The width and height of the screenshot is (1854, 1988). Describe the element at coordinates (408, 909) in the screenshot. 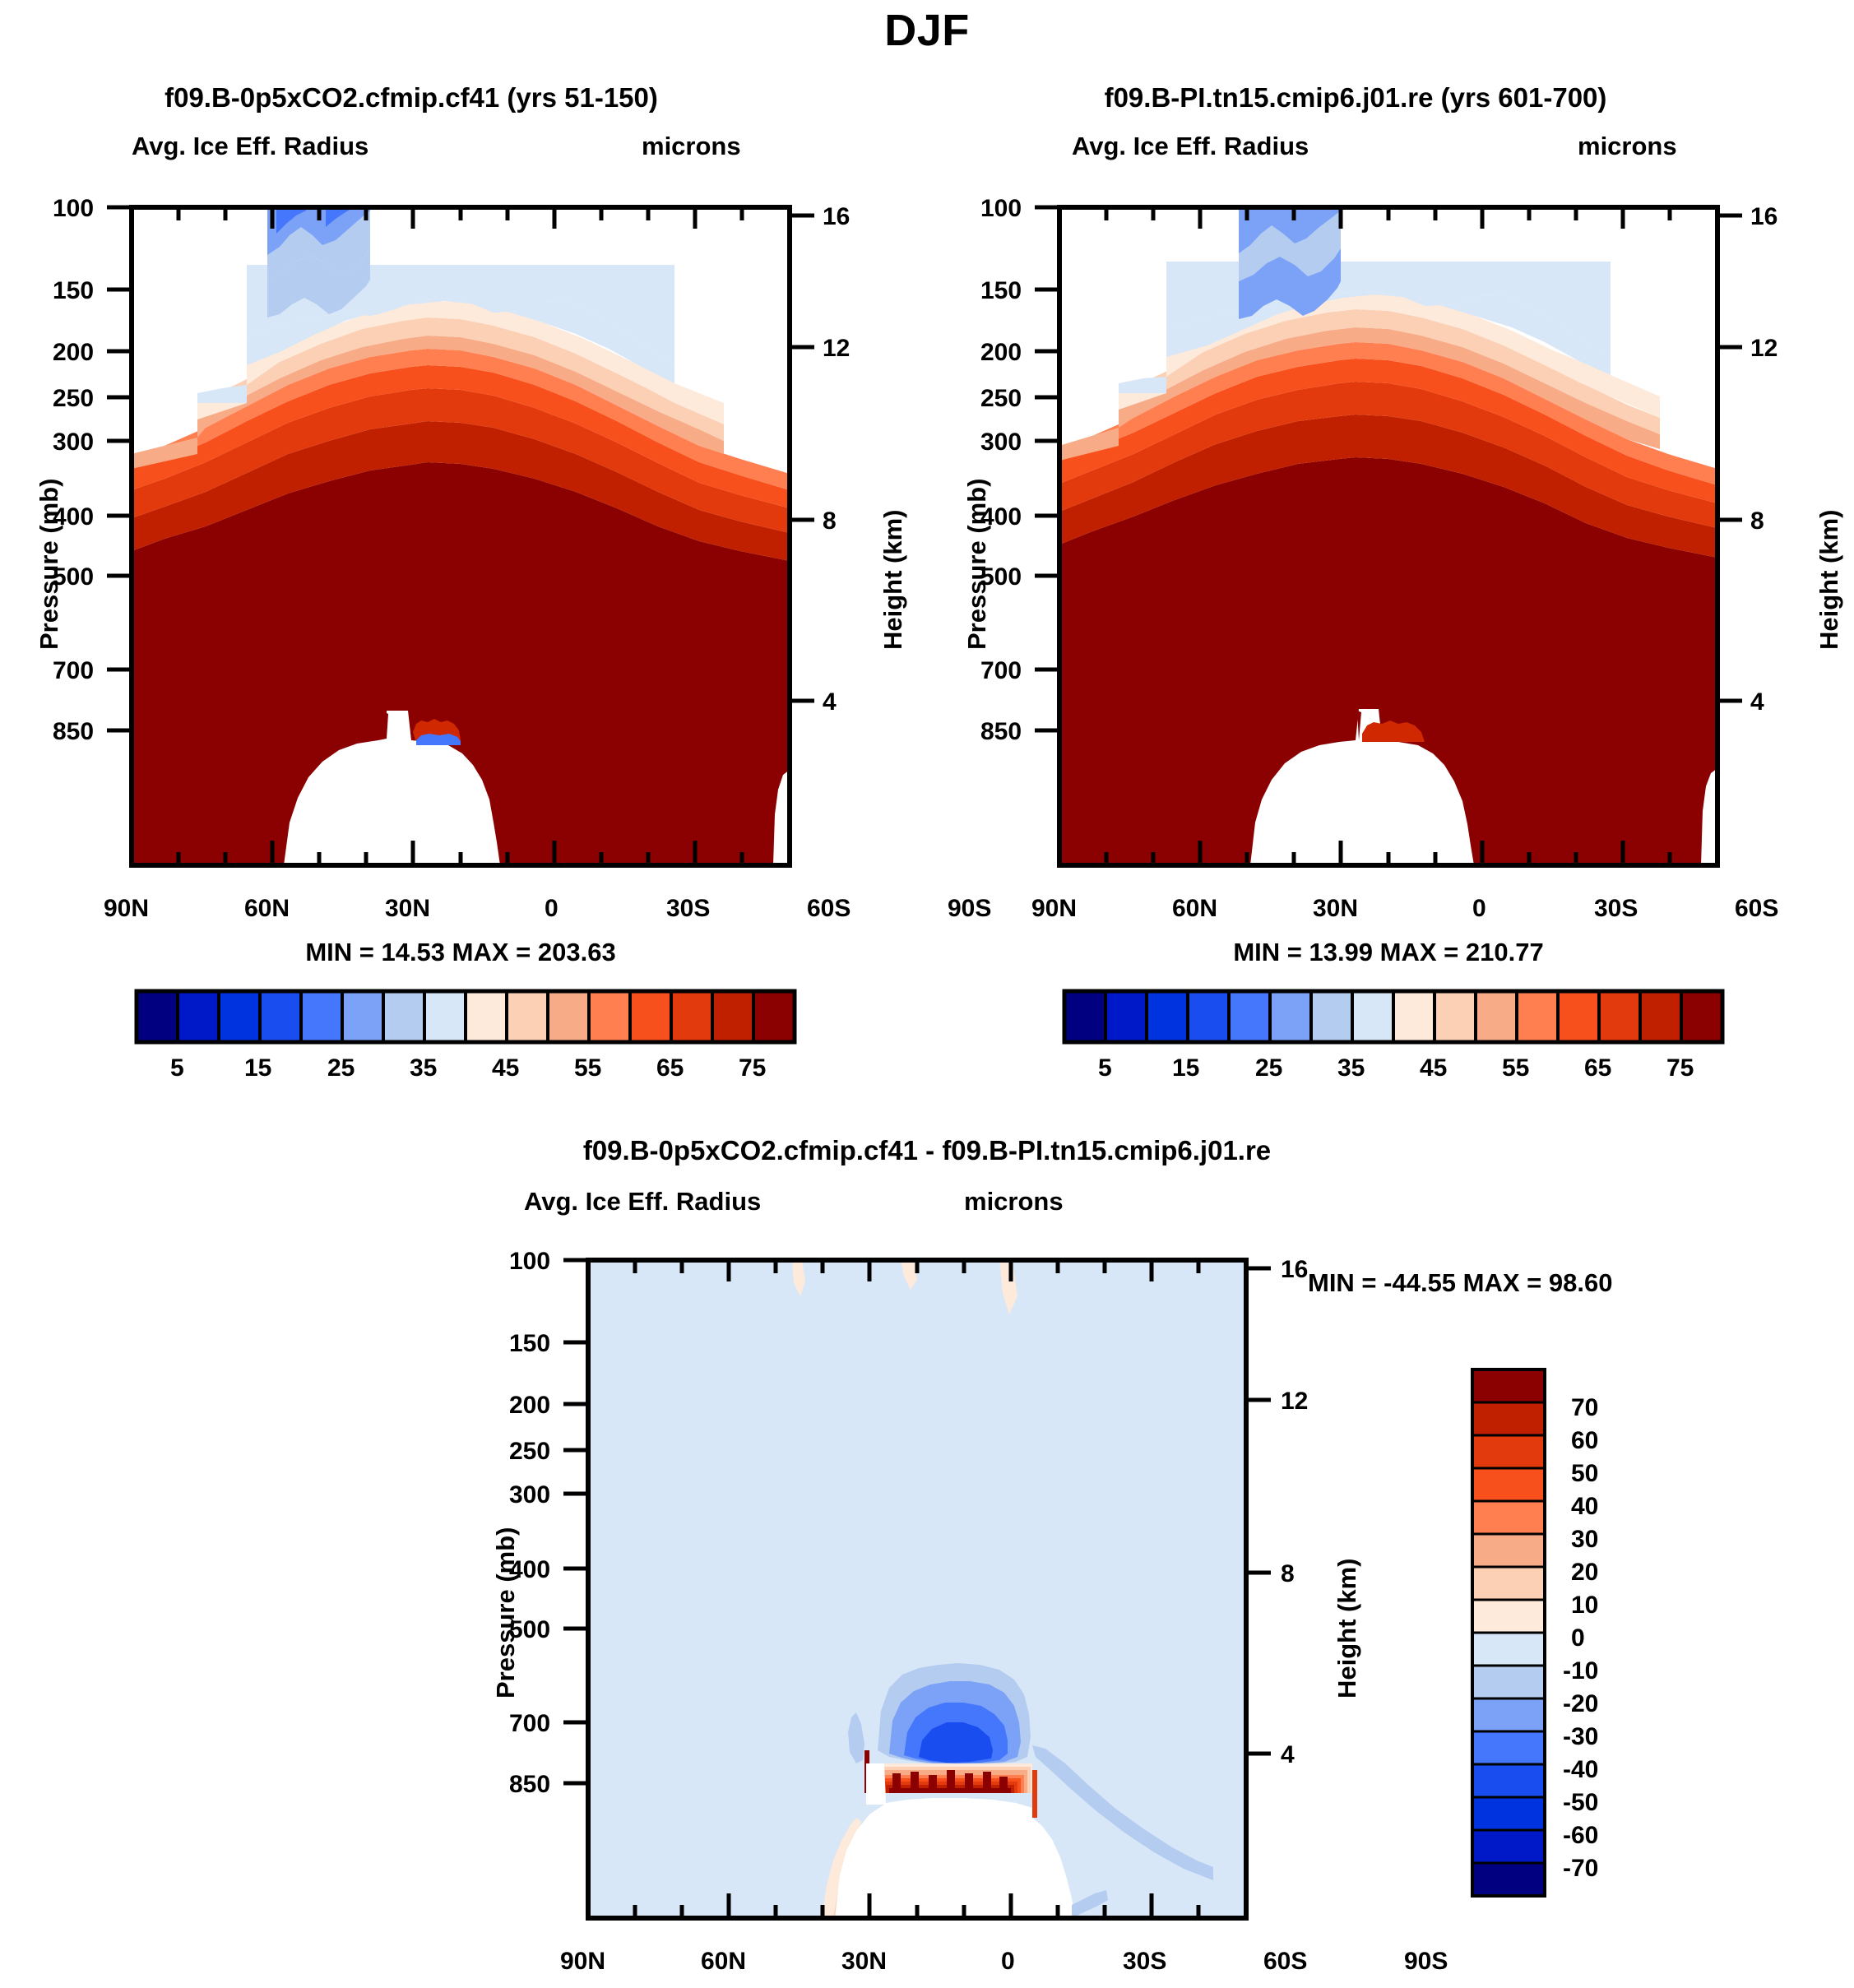

I see `tick-lat-30N: 30N` at that location.